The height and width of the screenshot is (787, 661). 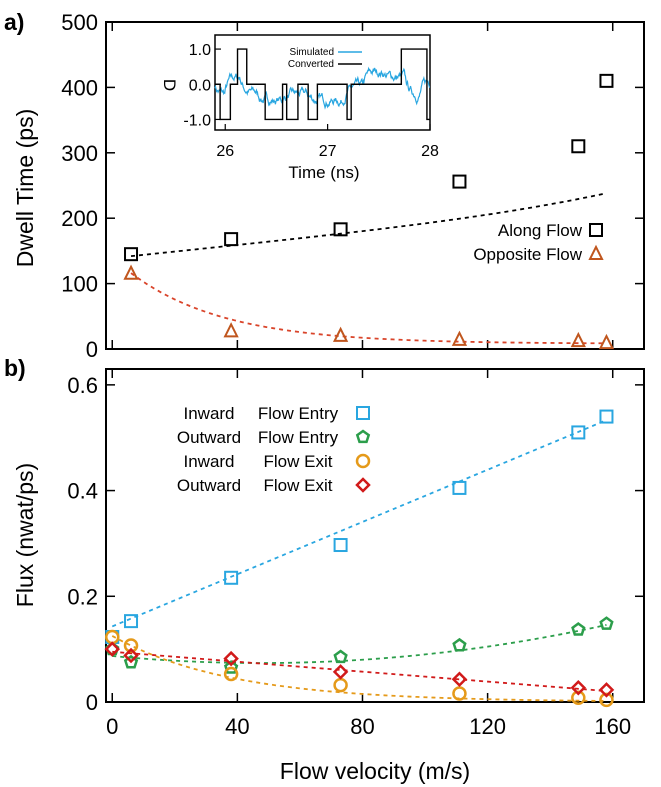 What do you see at coordinates (430, 151) in the screenshot?
I see `inset-x-tick-label: 28` at bounding box center [430, 151].